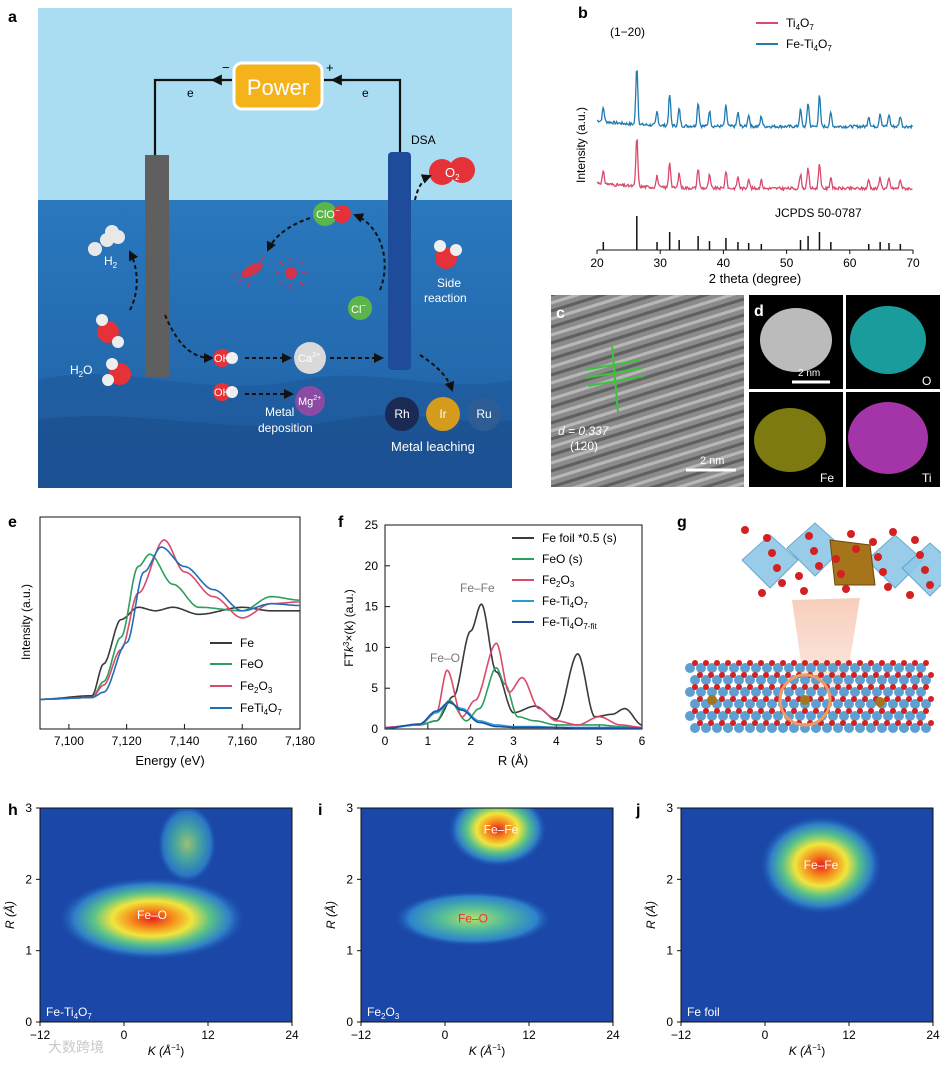 Image resolution: width=941 pixels, height=1065 pixels. What do you see at coordinates (423, 187) in the screenshot?
I see `arrow-o2` at bounding box center [423, 187].